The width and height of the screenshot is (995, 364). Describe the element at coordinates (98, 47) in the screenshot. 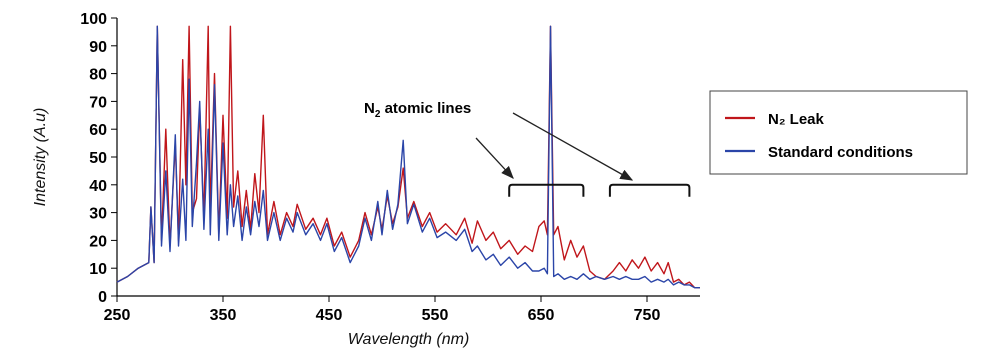

I see `y-tick-label: 90` at that location.